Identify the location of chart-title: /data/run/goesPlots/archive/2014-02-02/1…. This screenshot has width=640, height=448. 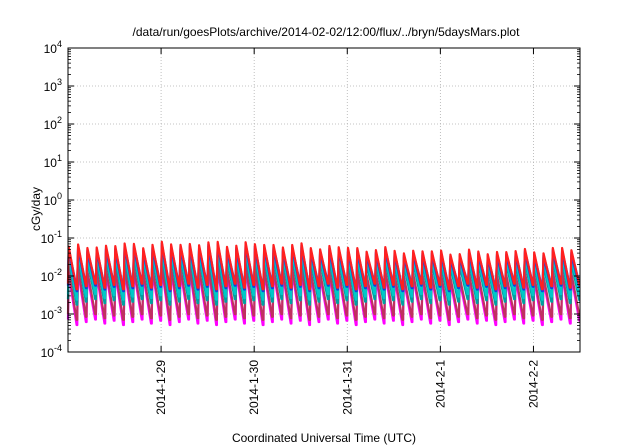
(327, 32).